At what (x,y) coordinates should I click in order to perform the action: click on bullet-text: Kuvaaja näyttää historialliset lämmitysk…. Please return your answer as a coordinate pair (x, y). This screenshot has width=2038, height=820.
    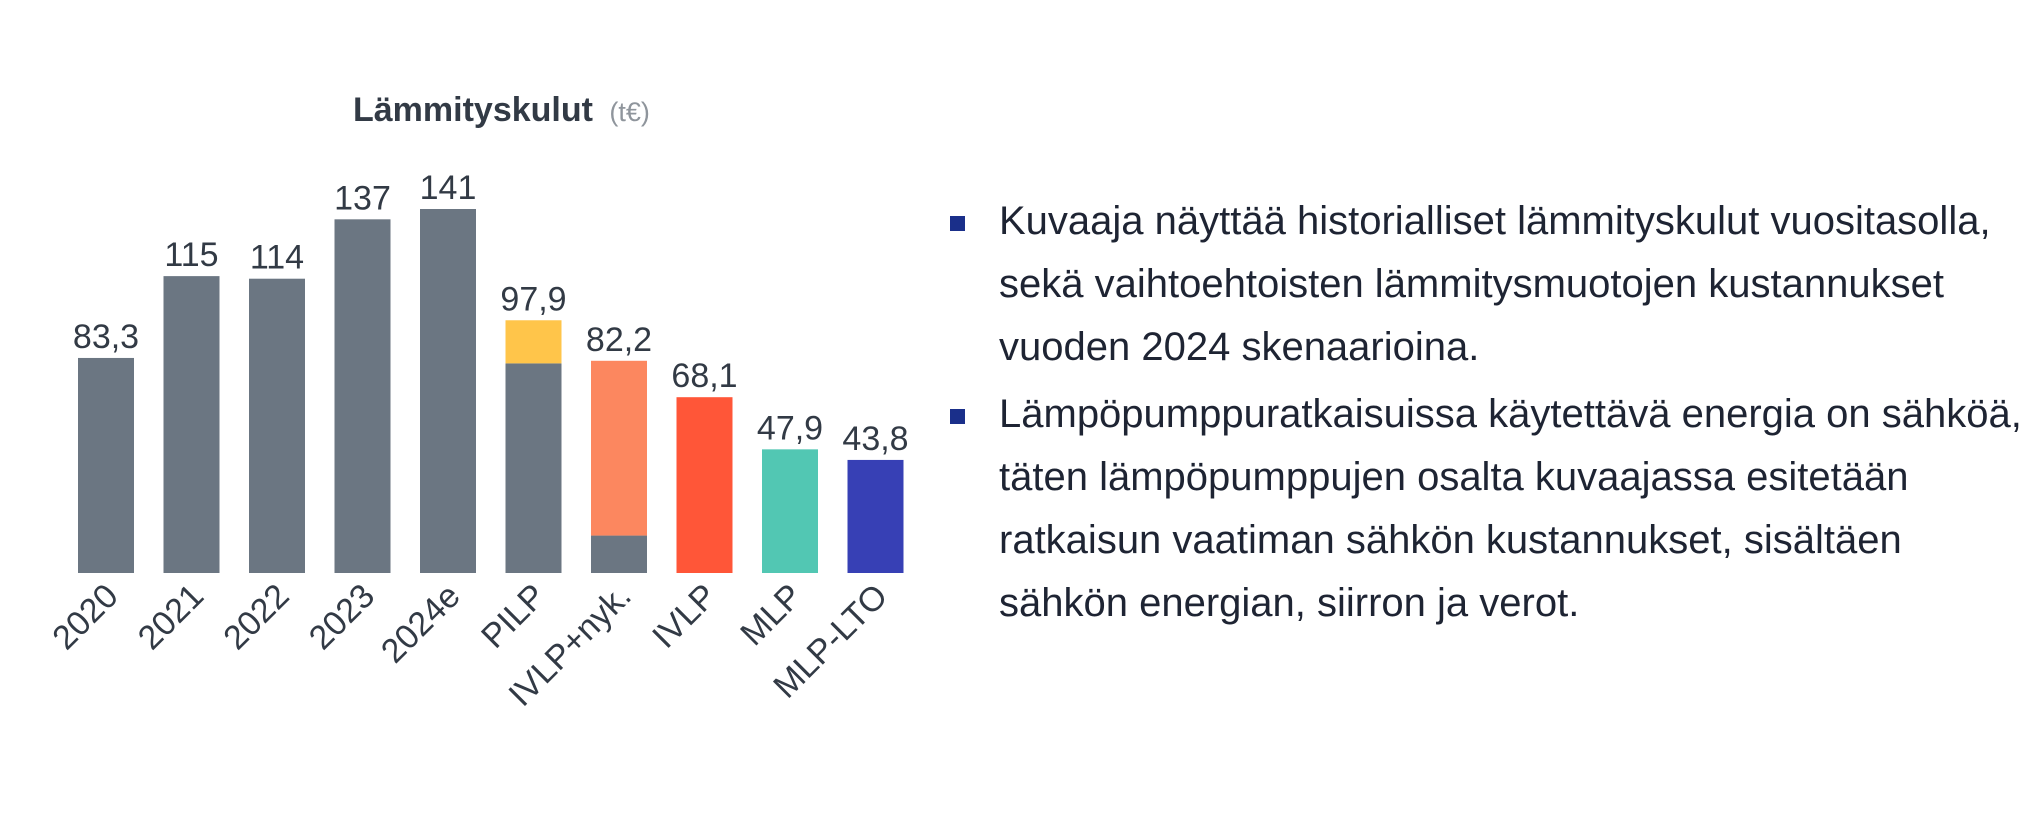
    Looking at the image, I should click on (1495, 284).